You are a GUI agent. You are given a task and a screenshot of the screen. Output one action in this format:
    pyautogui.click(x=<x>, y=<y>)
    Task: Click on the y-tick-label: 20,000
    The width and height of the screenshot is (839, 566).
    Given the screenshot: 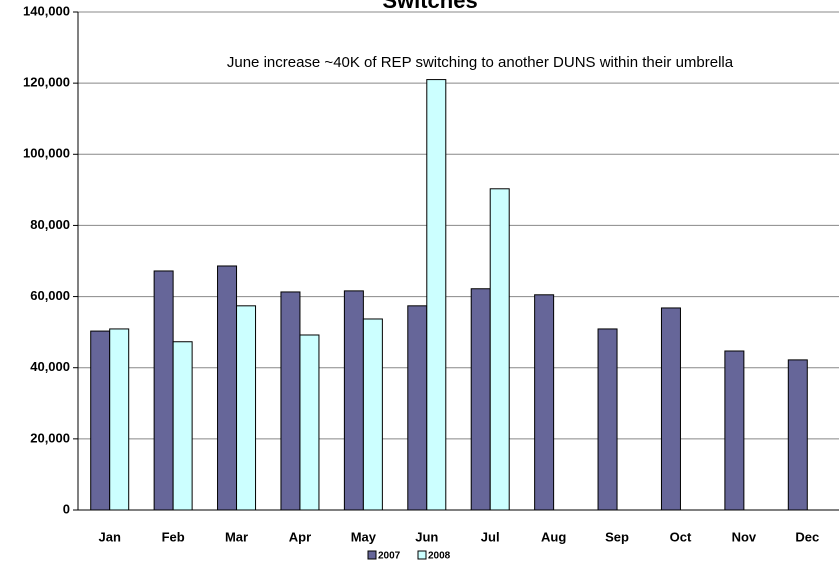 What is the action you would take?
    pyautogui.click(x=50, y=437)
    